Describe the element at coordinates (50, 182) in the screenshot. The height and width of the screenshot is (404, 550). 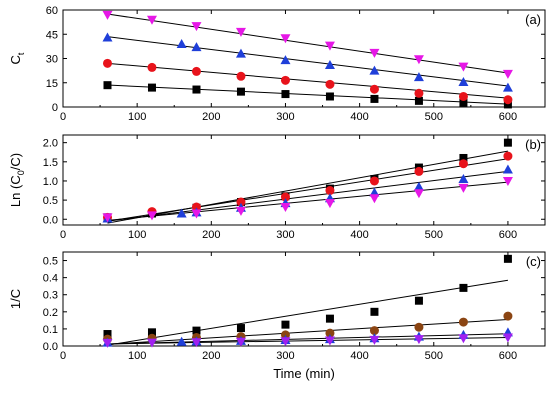
I see `y-tick-label: 1.0` at that location.